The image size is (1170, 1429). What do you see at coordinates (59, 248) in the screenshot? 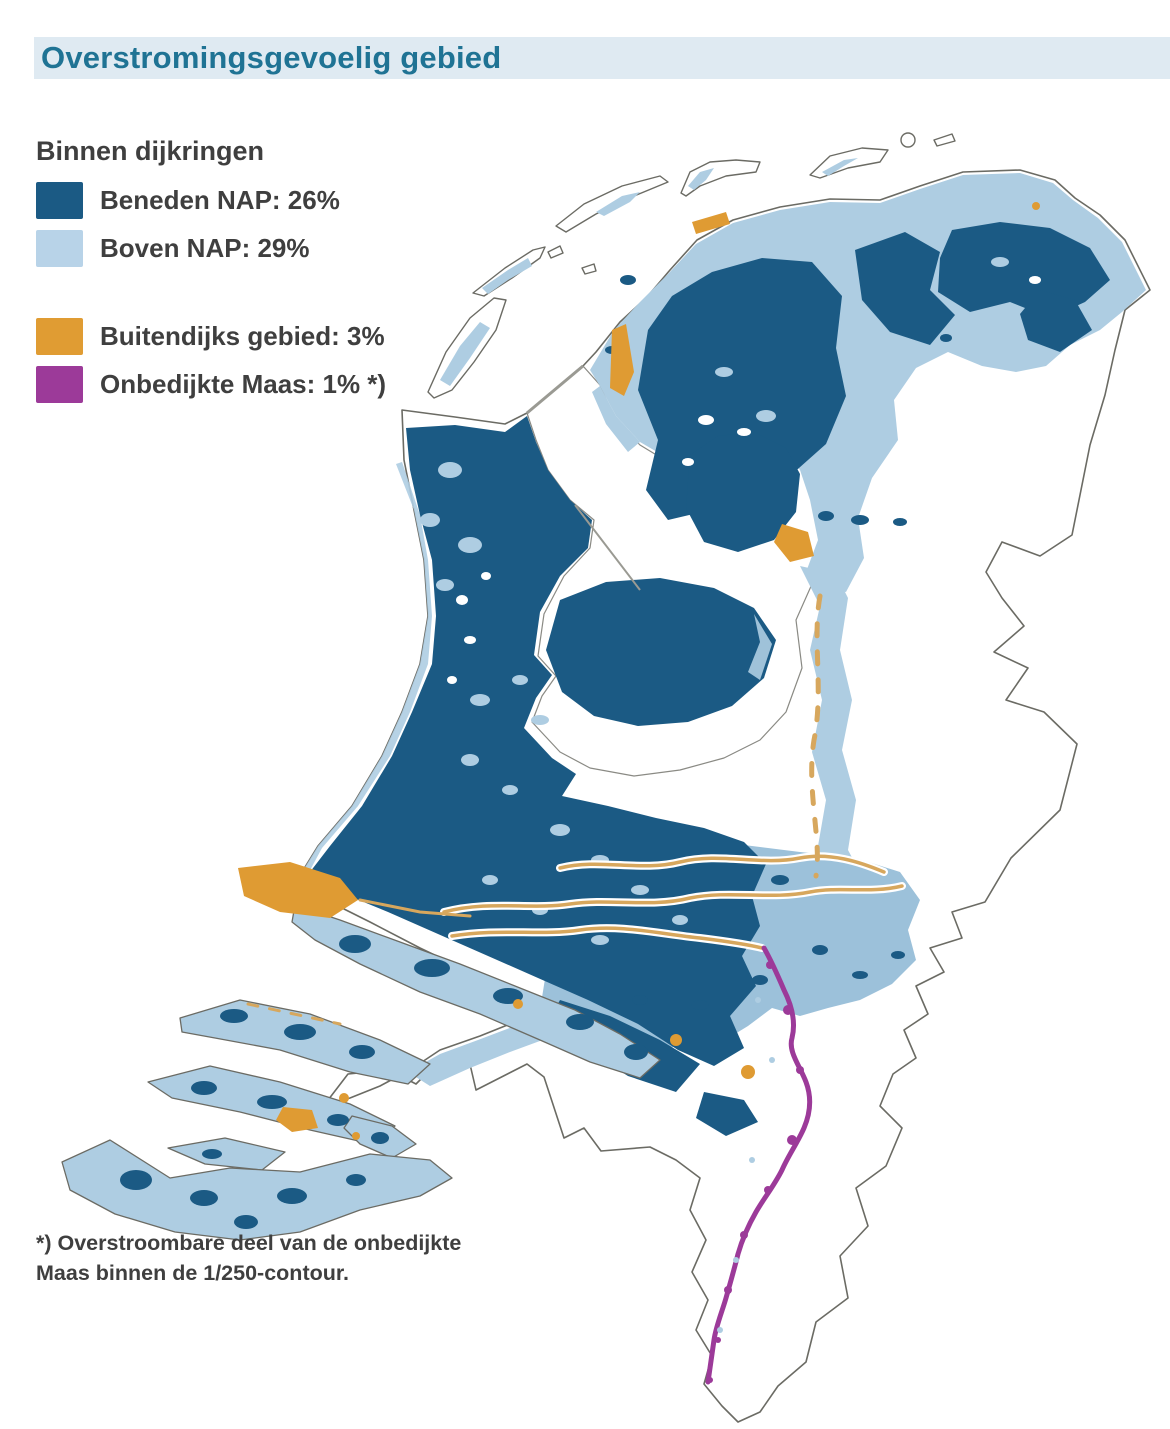
I see `boven-nap-swatch` at bounding box center [59, 248].